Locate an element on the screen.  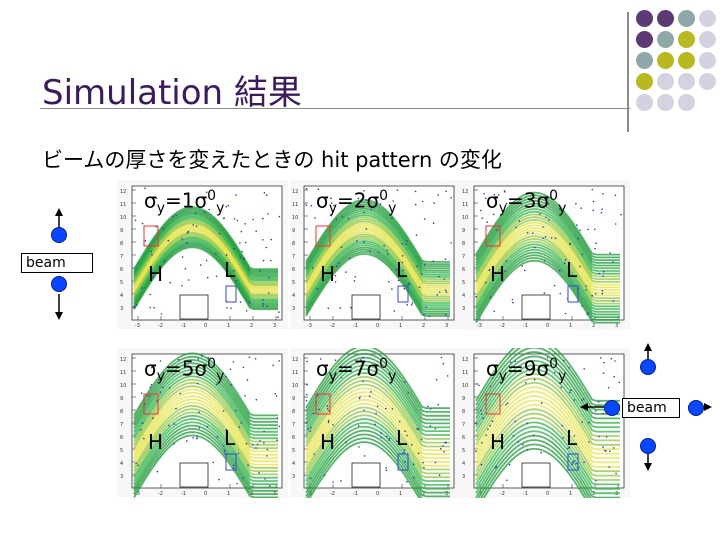
beam-label-right: beam is located at coordinates (651, 408).